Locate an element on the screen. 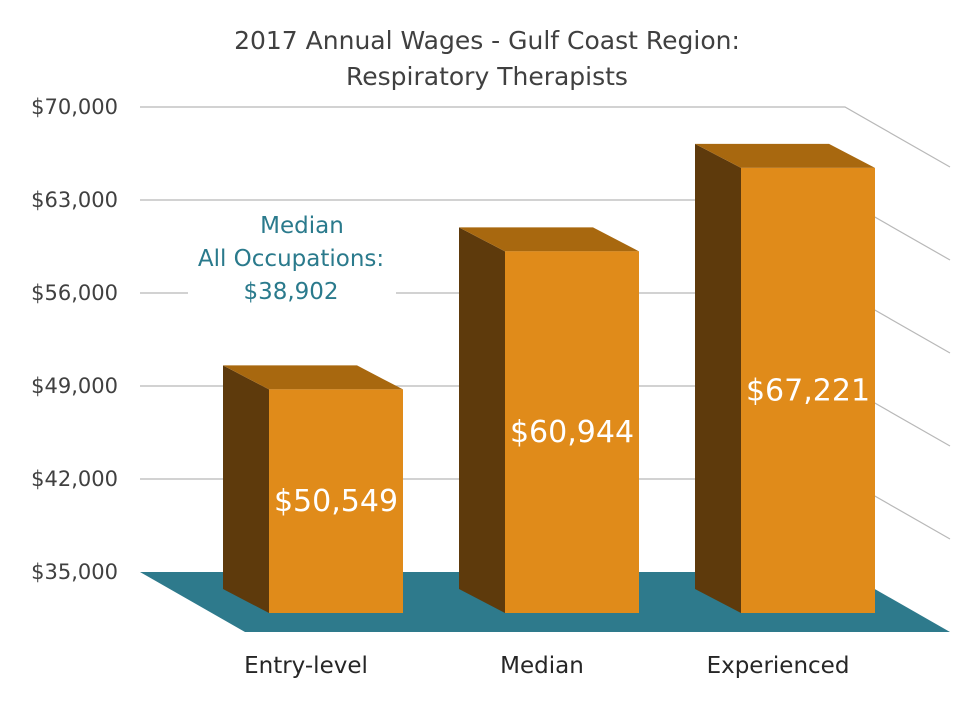  chart-subtitle: Respiratory Therapists is located at coordinates (487, 76).